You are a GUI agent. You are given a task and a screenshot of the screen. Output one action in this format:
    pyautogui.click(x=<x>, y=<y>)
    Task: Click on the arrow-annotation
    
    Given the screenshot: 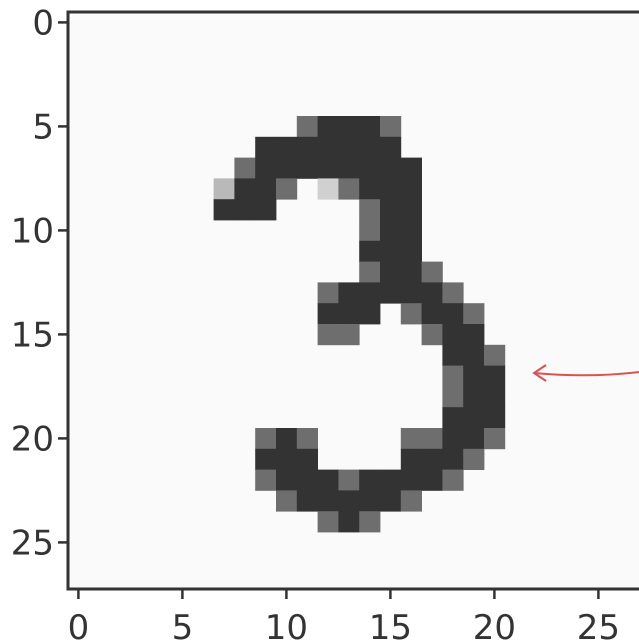 What is the action you would take?
    pyautogui.click(x=585, y=373)
    